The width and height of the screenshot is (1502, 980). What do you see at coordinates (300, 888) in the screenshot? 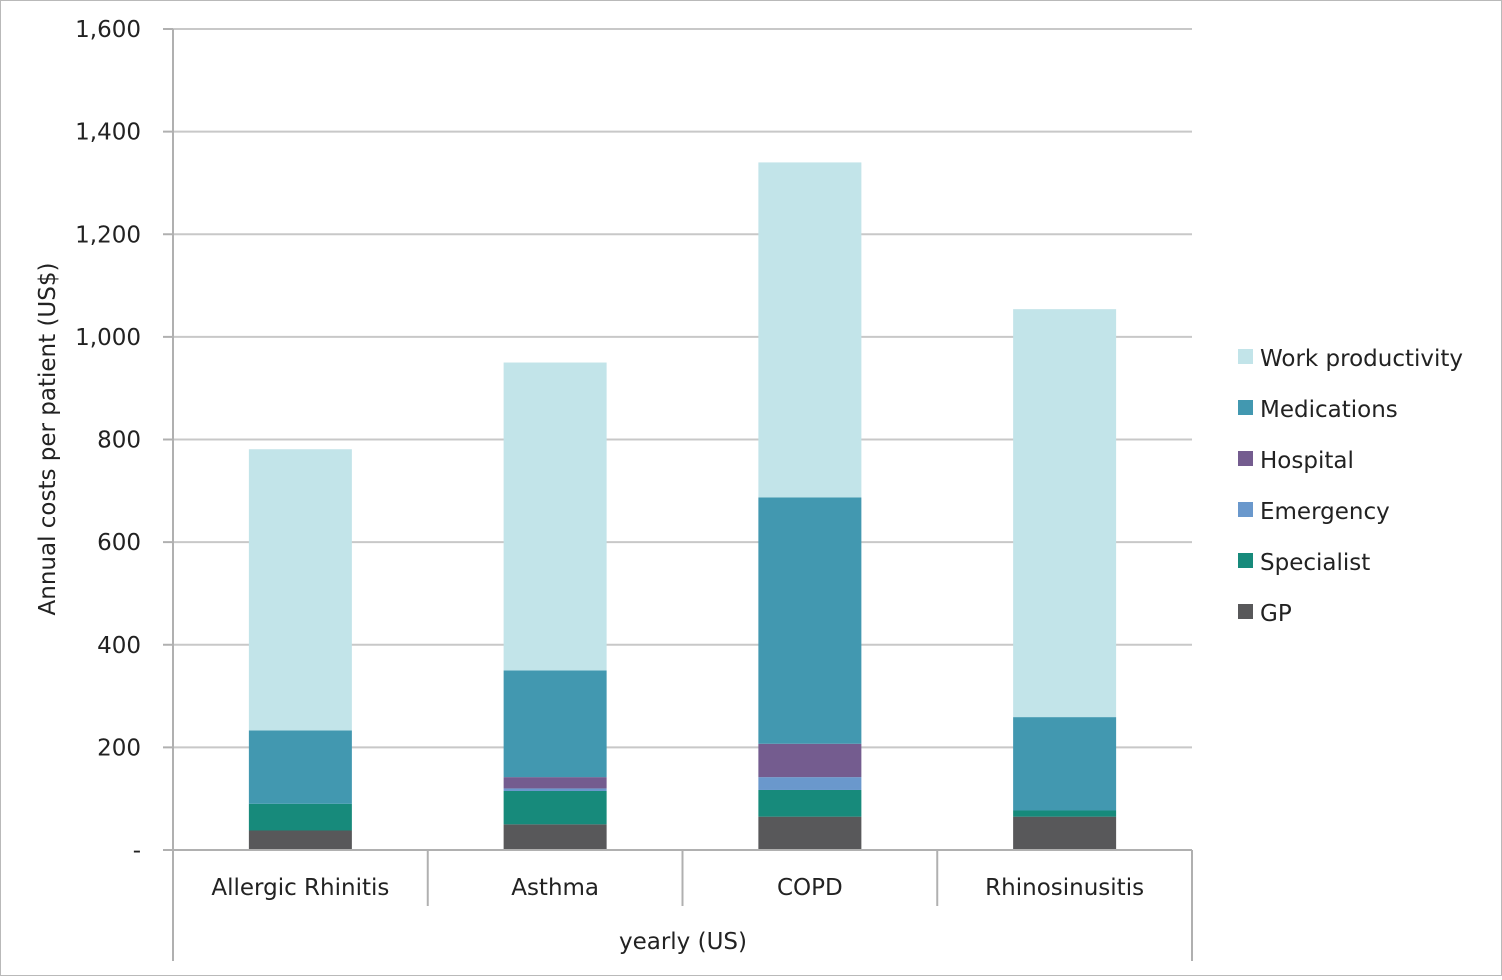
I see `category-label: Allergic Rhinitis` at bounding box center [300, 888].